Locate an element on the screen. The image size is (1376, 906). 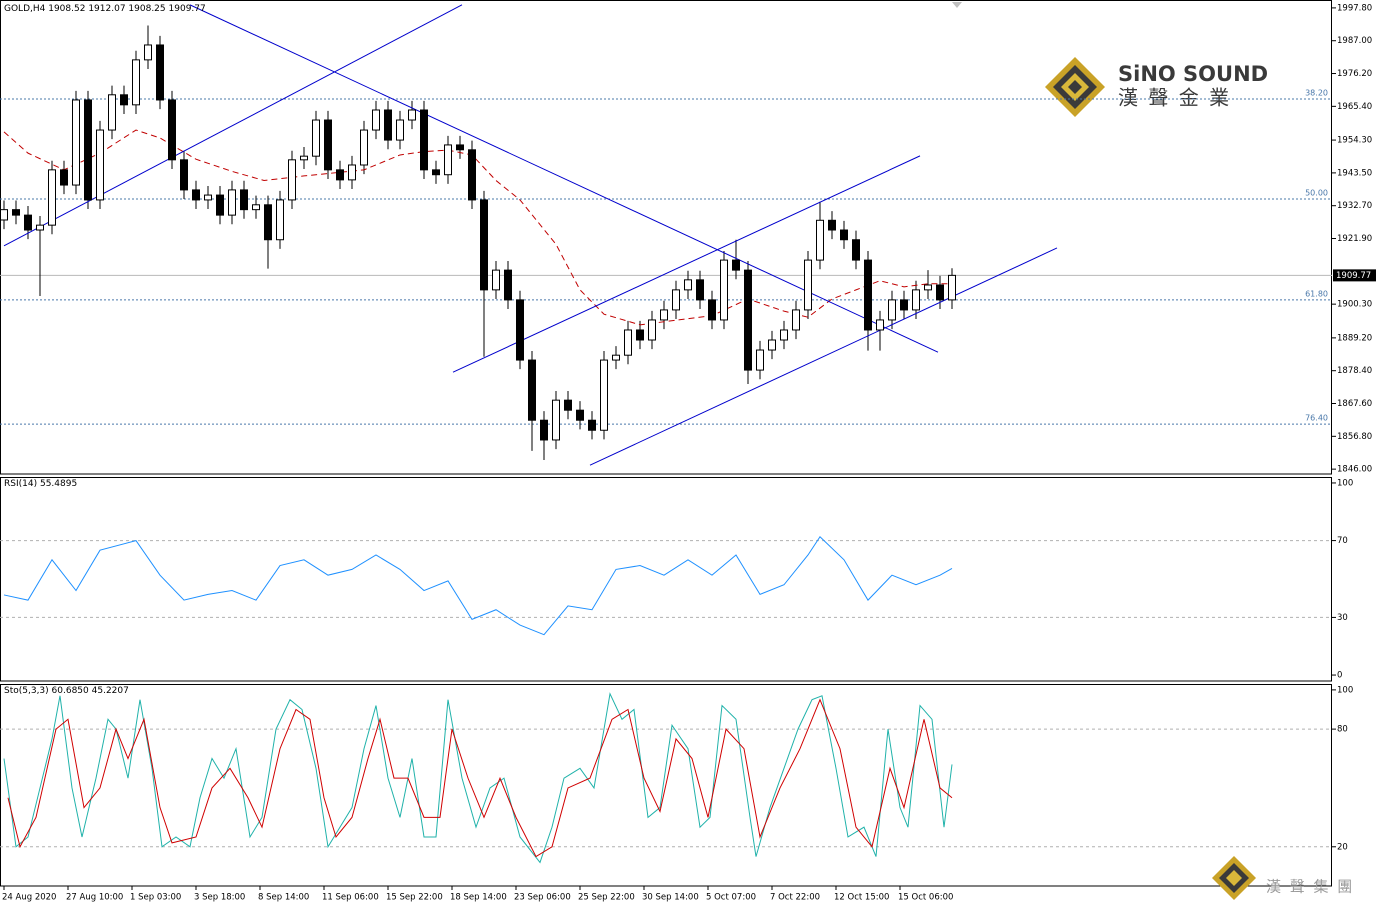
stoch-title: Sto(5,3,3) is located at coordinates (26, 691).